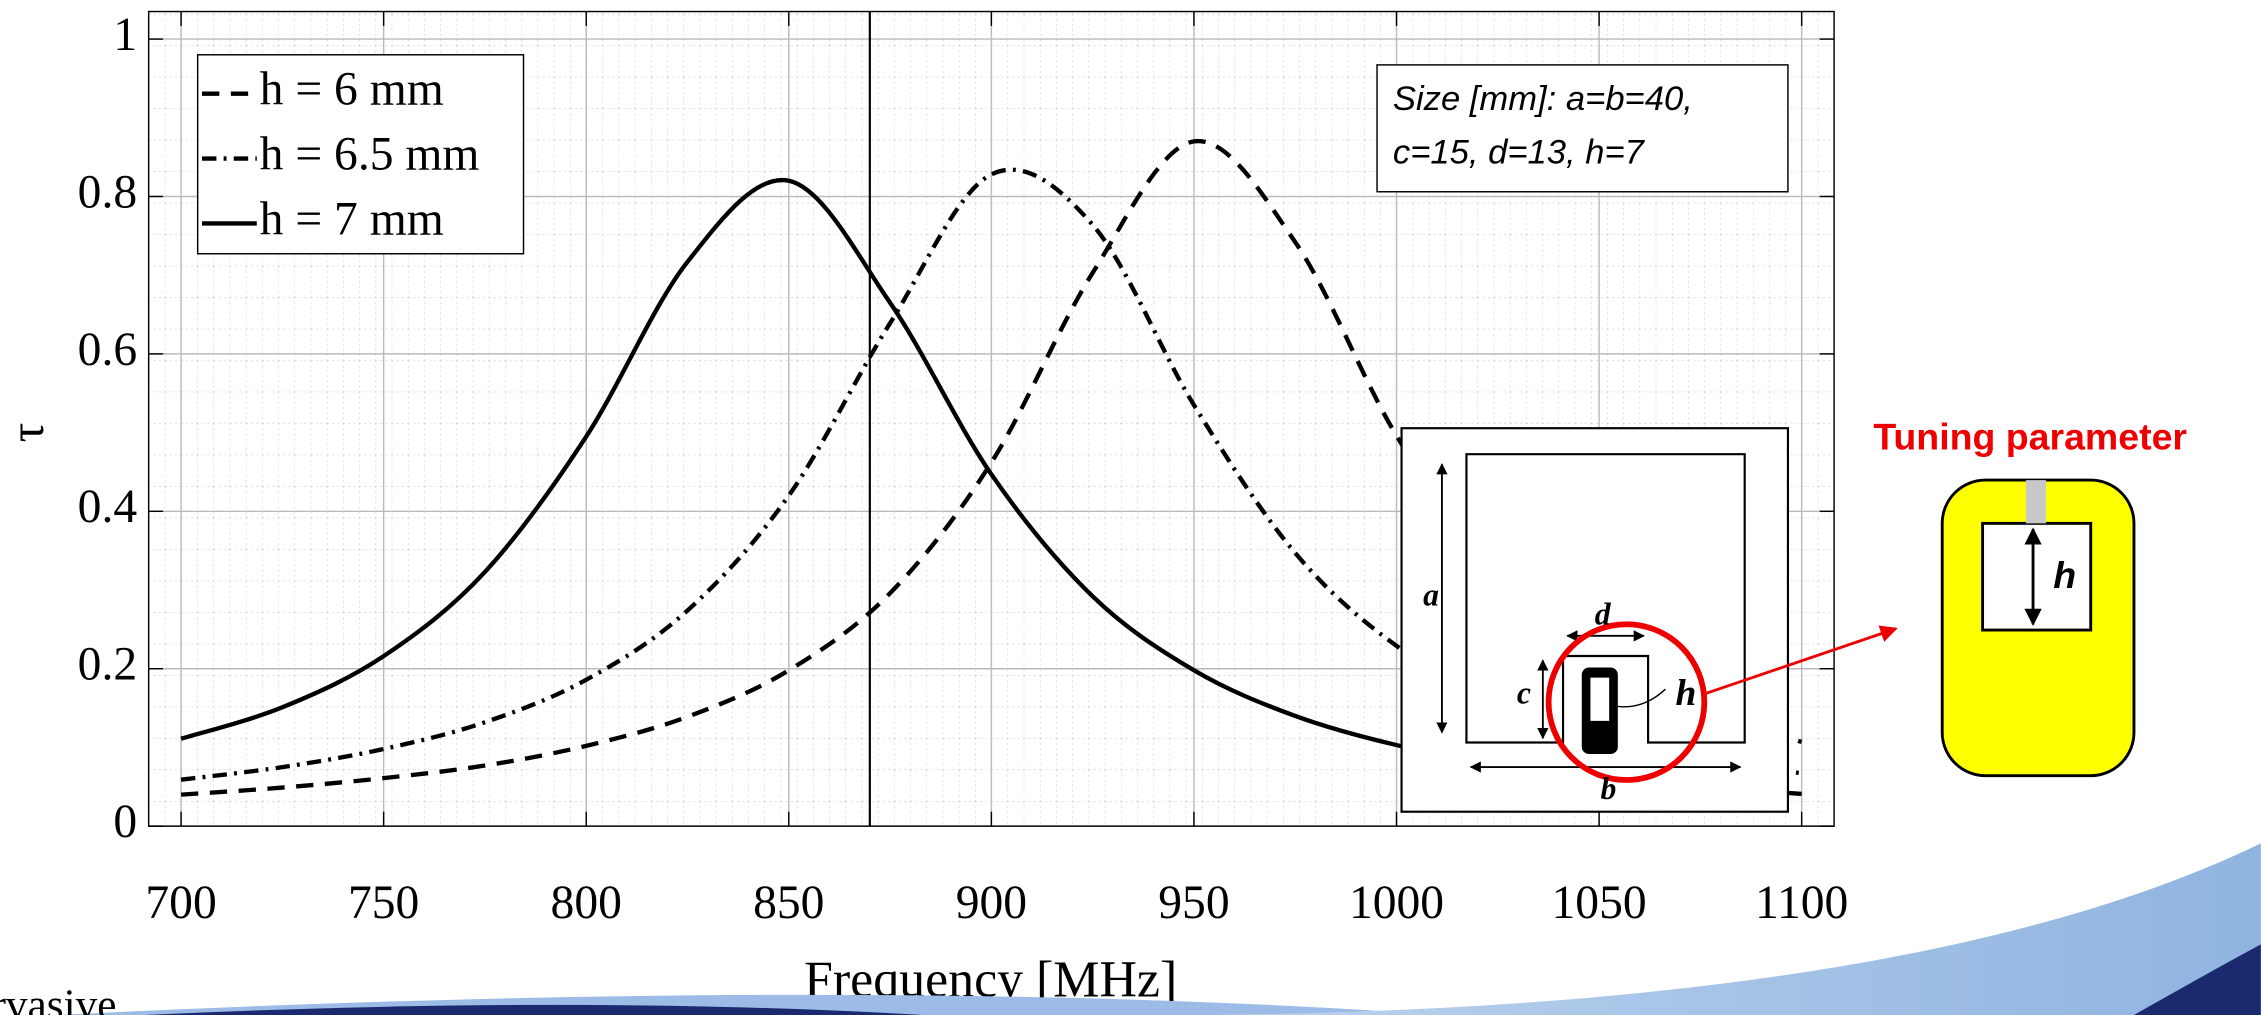 The width and height of the screenshot is (2261, 1015). What do you see at coordinates (1524, 693) in the screenshot?
I see `dim-label: c` at bounding box center [1524, 693].